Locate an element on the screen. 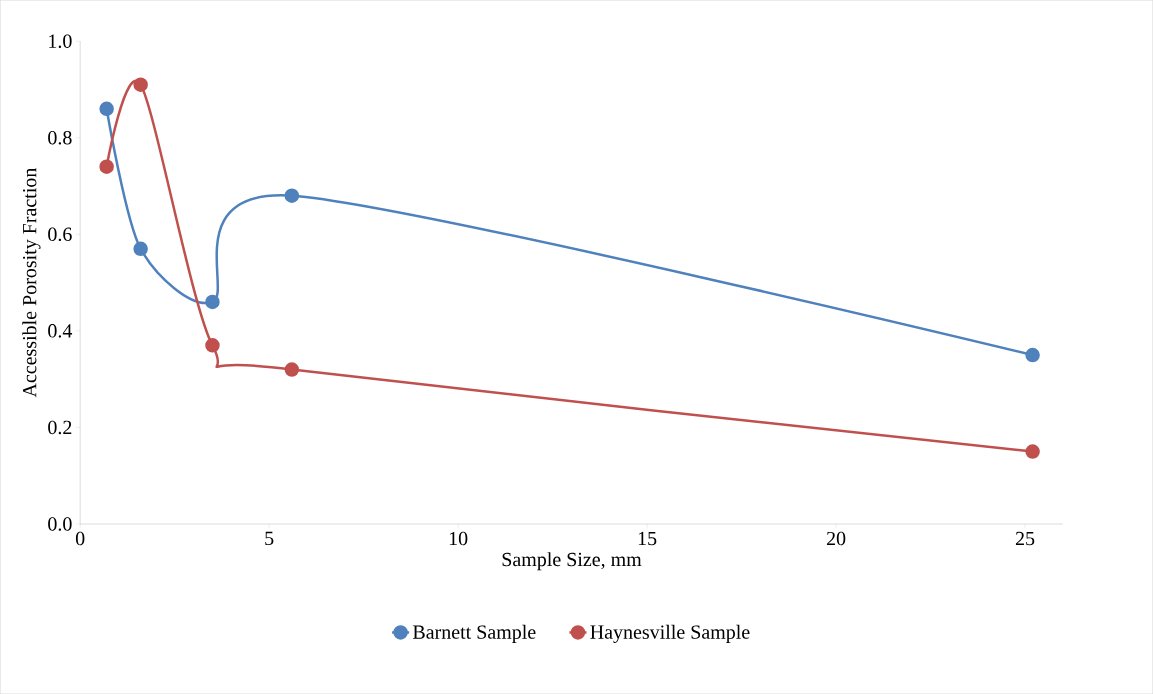  legend-label: Barnett Sample is located at coordinates (474, 633).